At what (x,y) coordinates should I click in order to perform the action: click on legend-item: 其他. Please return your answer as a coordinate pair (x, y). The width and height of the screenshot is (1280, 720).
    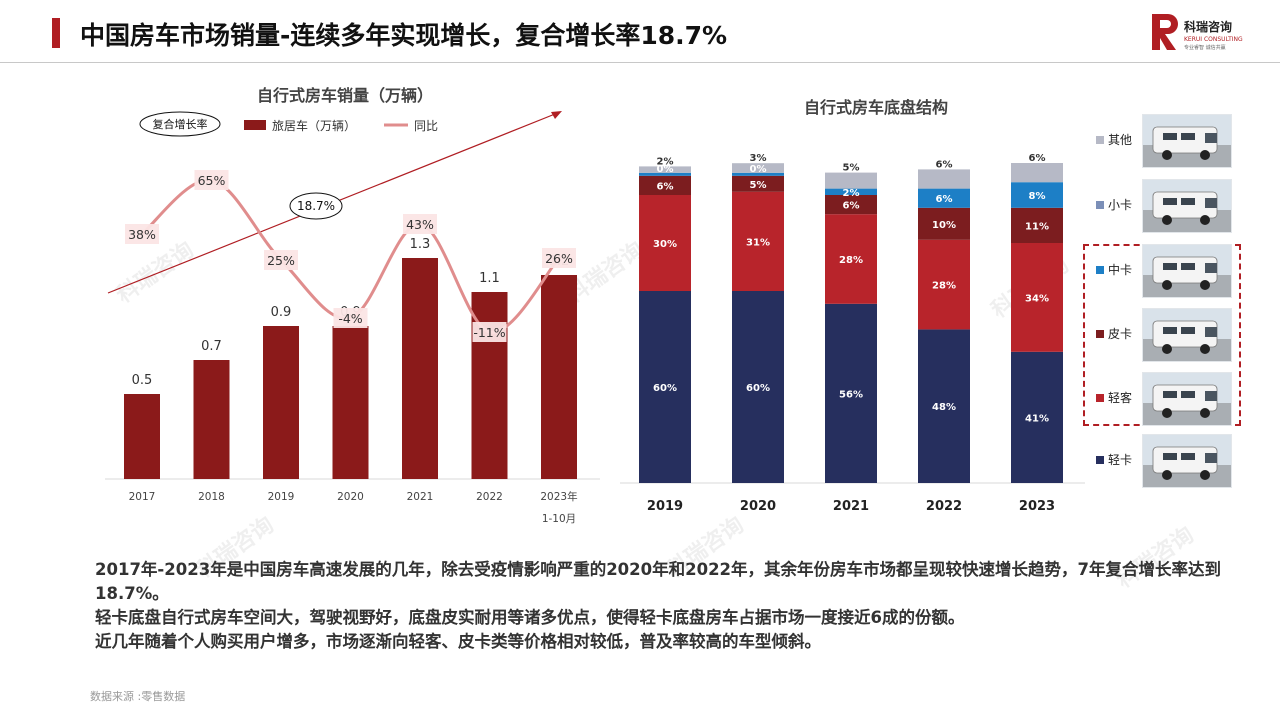
    Looking at the image, I should click on (1170, 140).